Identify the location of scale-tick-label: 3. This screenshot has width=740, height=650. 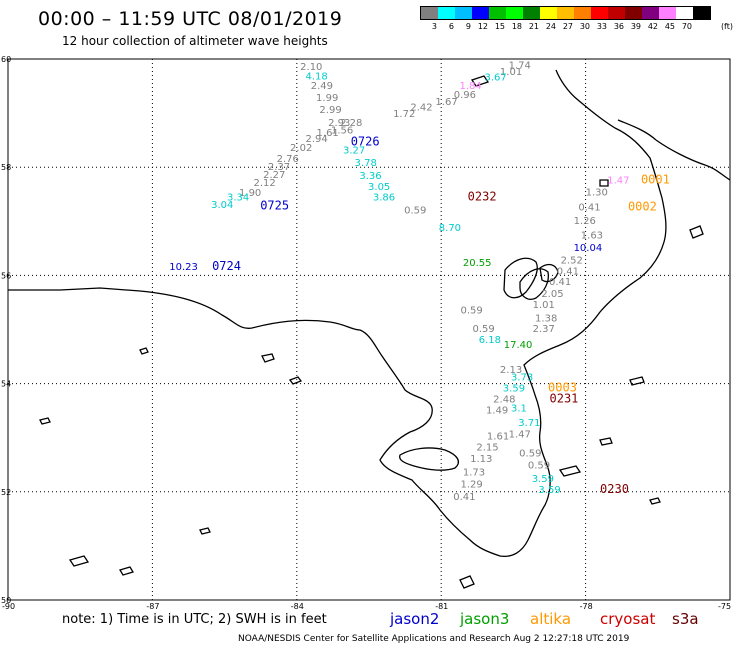
(434, 26).